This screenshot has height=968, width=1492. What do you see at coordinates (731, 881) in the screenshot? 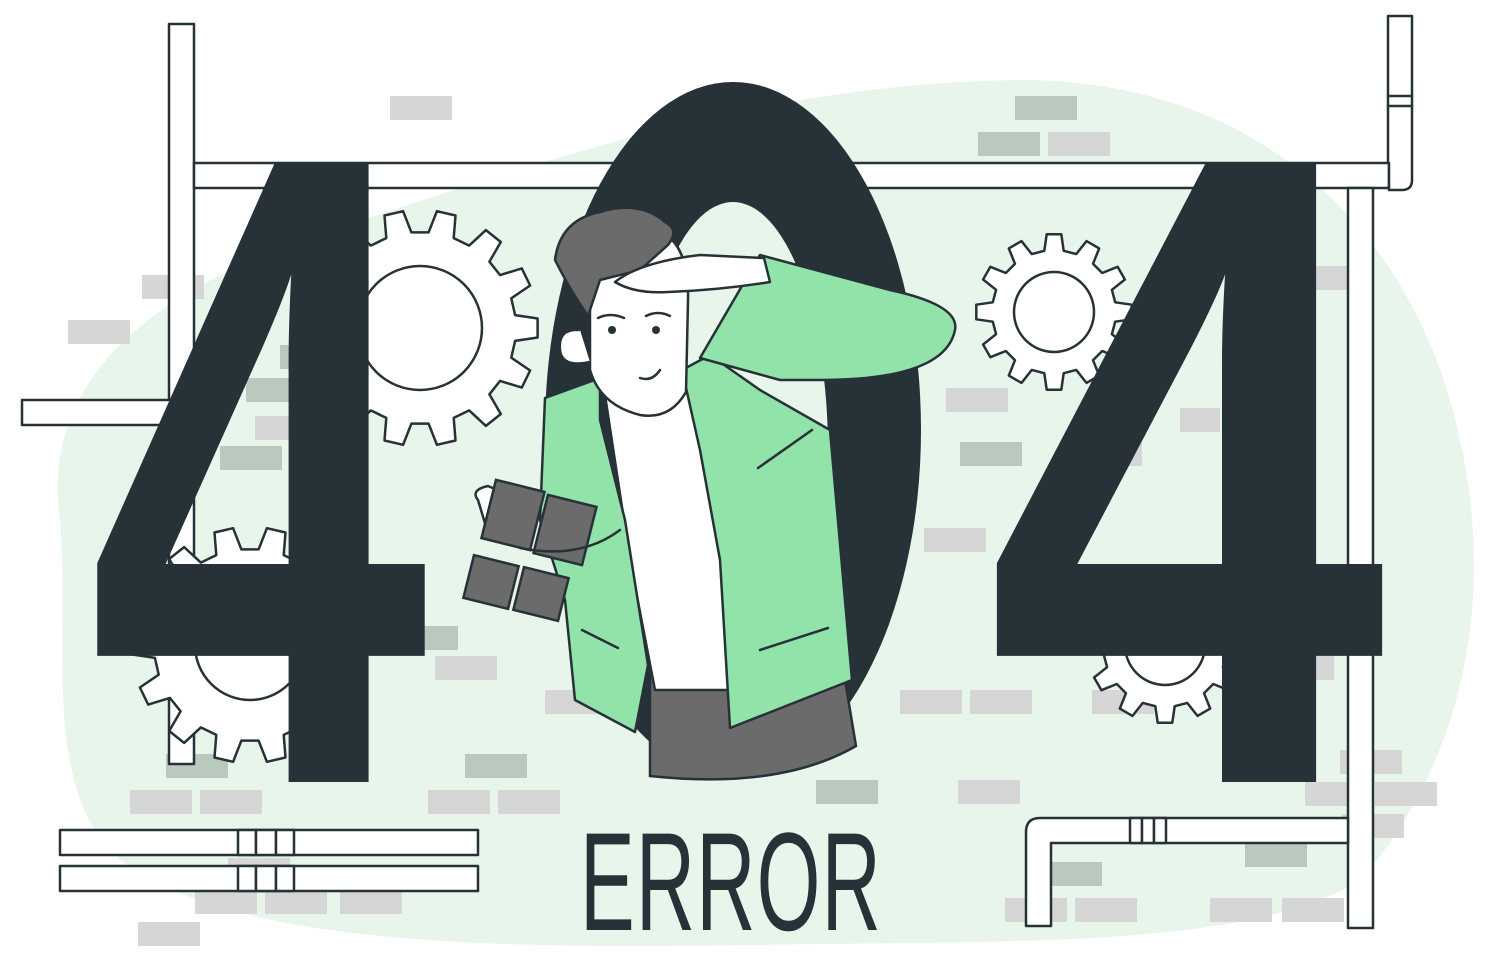
I see `error-caption: ERROR` at bounding box center [731, 881].